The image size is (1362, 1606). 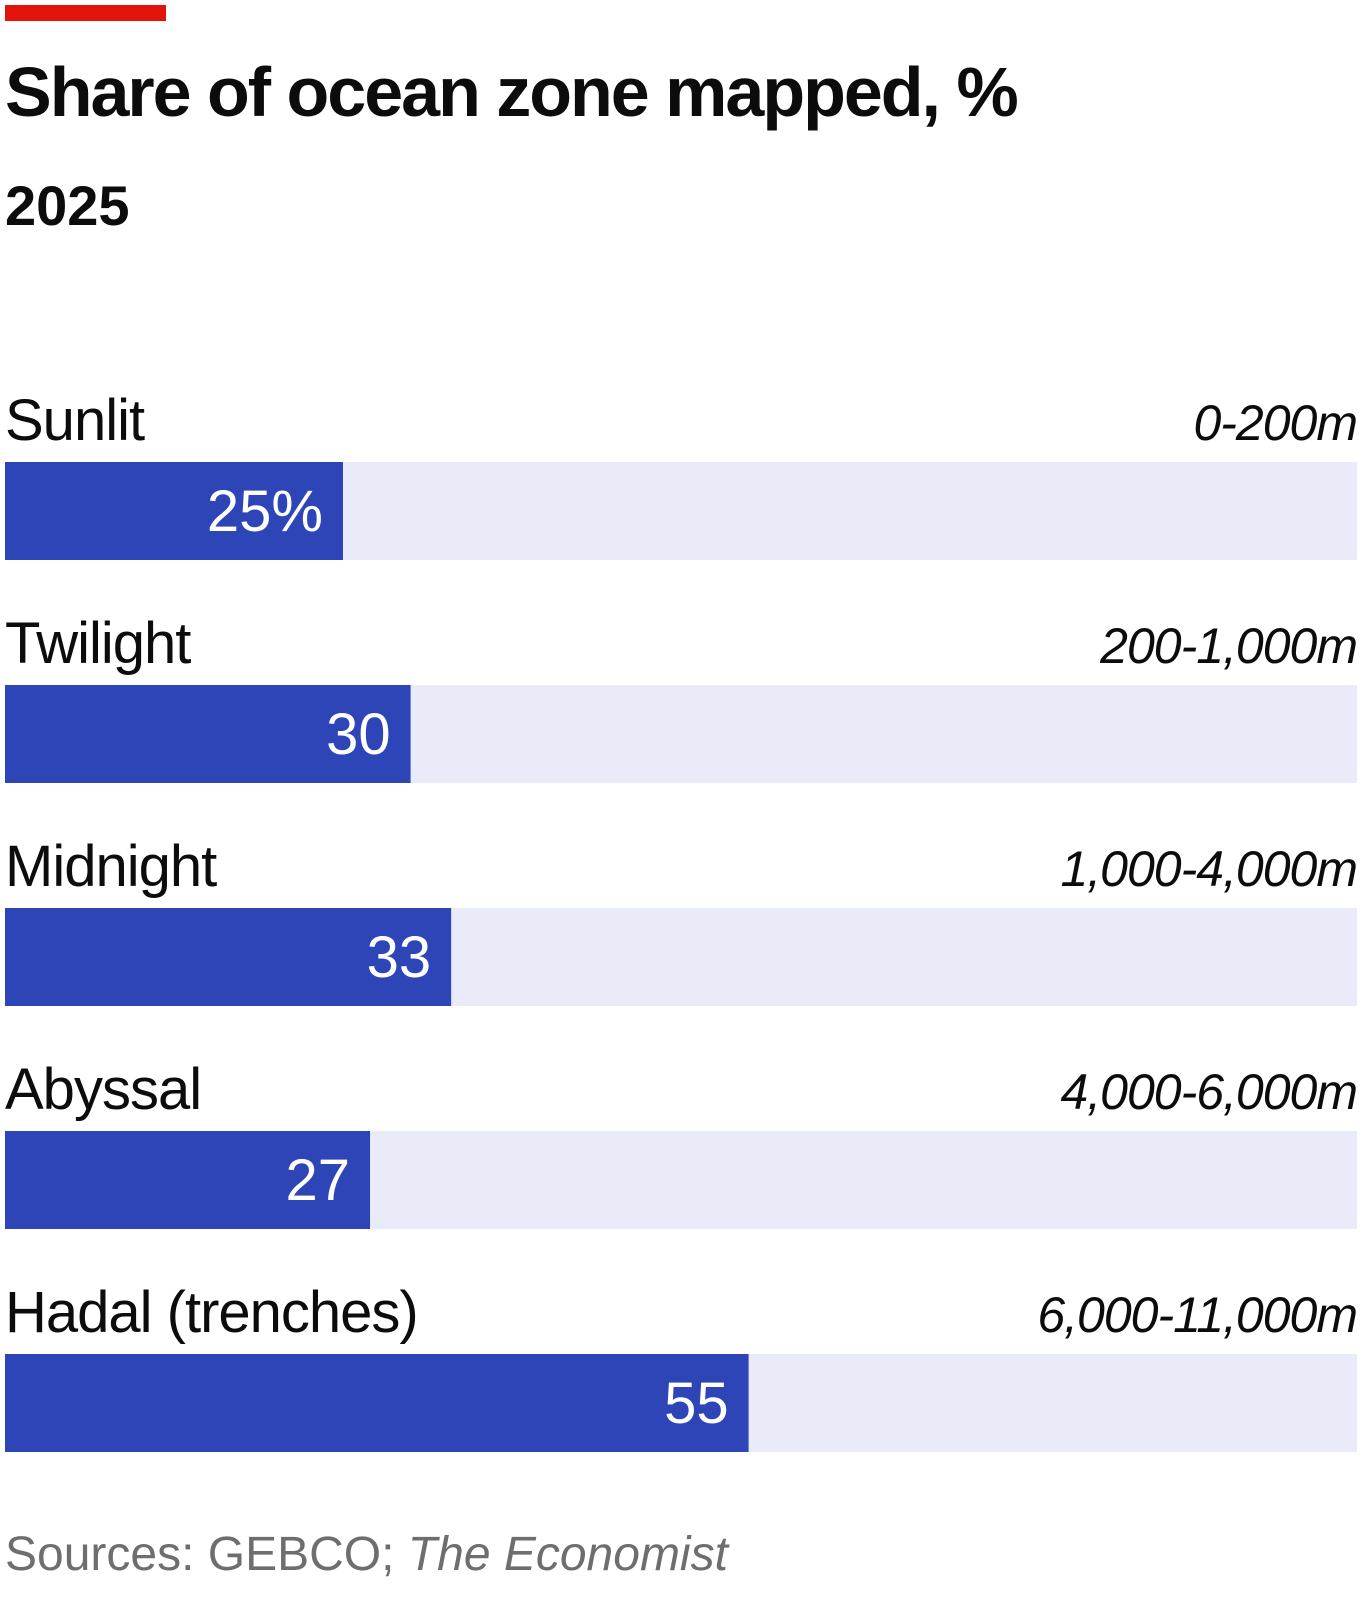 What do you see at coordinates (1275, 423) in the screenshot?
I see `depth-range-label: 0-200m` at bounding box center [1275, 423].